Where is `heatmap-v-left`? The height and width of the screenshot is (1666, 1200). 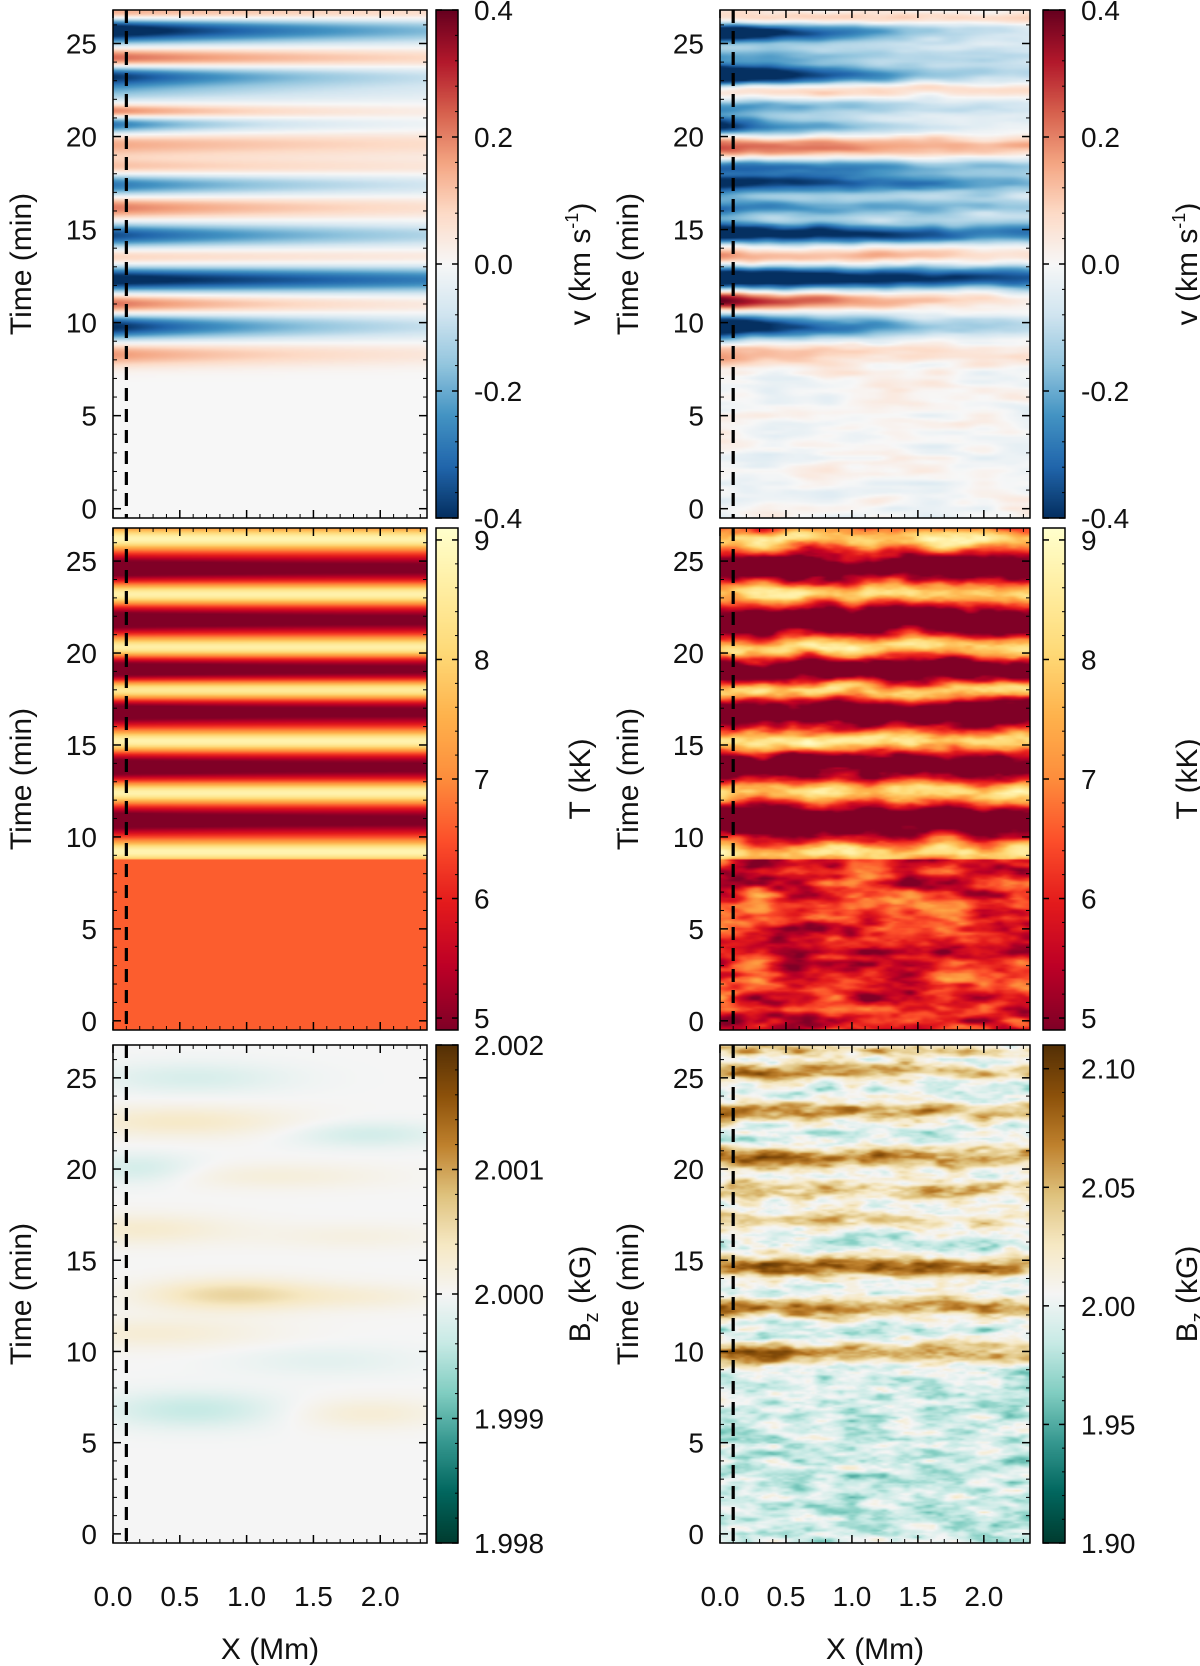 heatmap-v-left is located at coordinates (270, 264).